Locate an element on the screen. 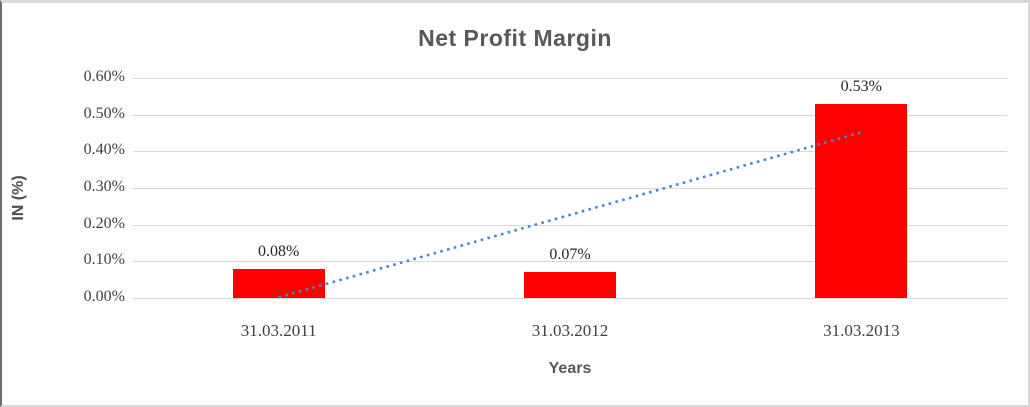 The width and height of the screenshot is (1030, 407). chart-title: Net Profit Margin is located at coordinates (515, 38).